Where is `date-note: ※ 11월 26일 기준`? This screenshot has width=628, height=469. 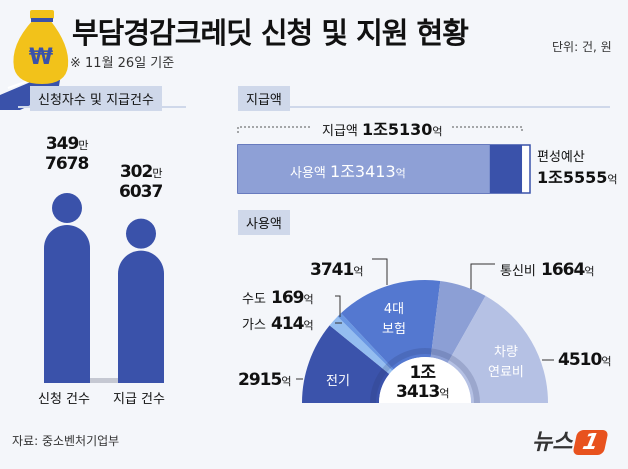
date-note: ※ 11월 26일 기준 is located at coordinates (122, 63).